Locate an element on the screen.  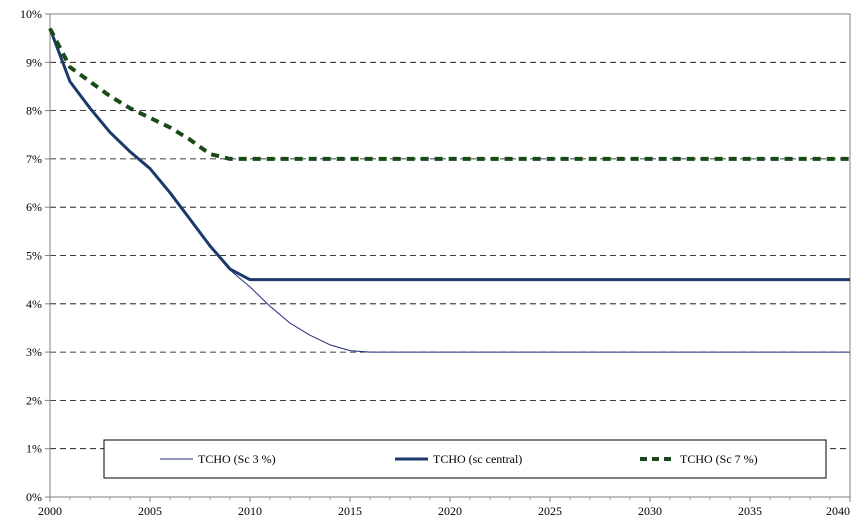
y-tick-label: 6% is located at coordinates (34, 207).